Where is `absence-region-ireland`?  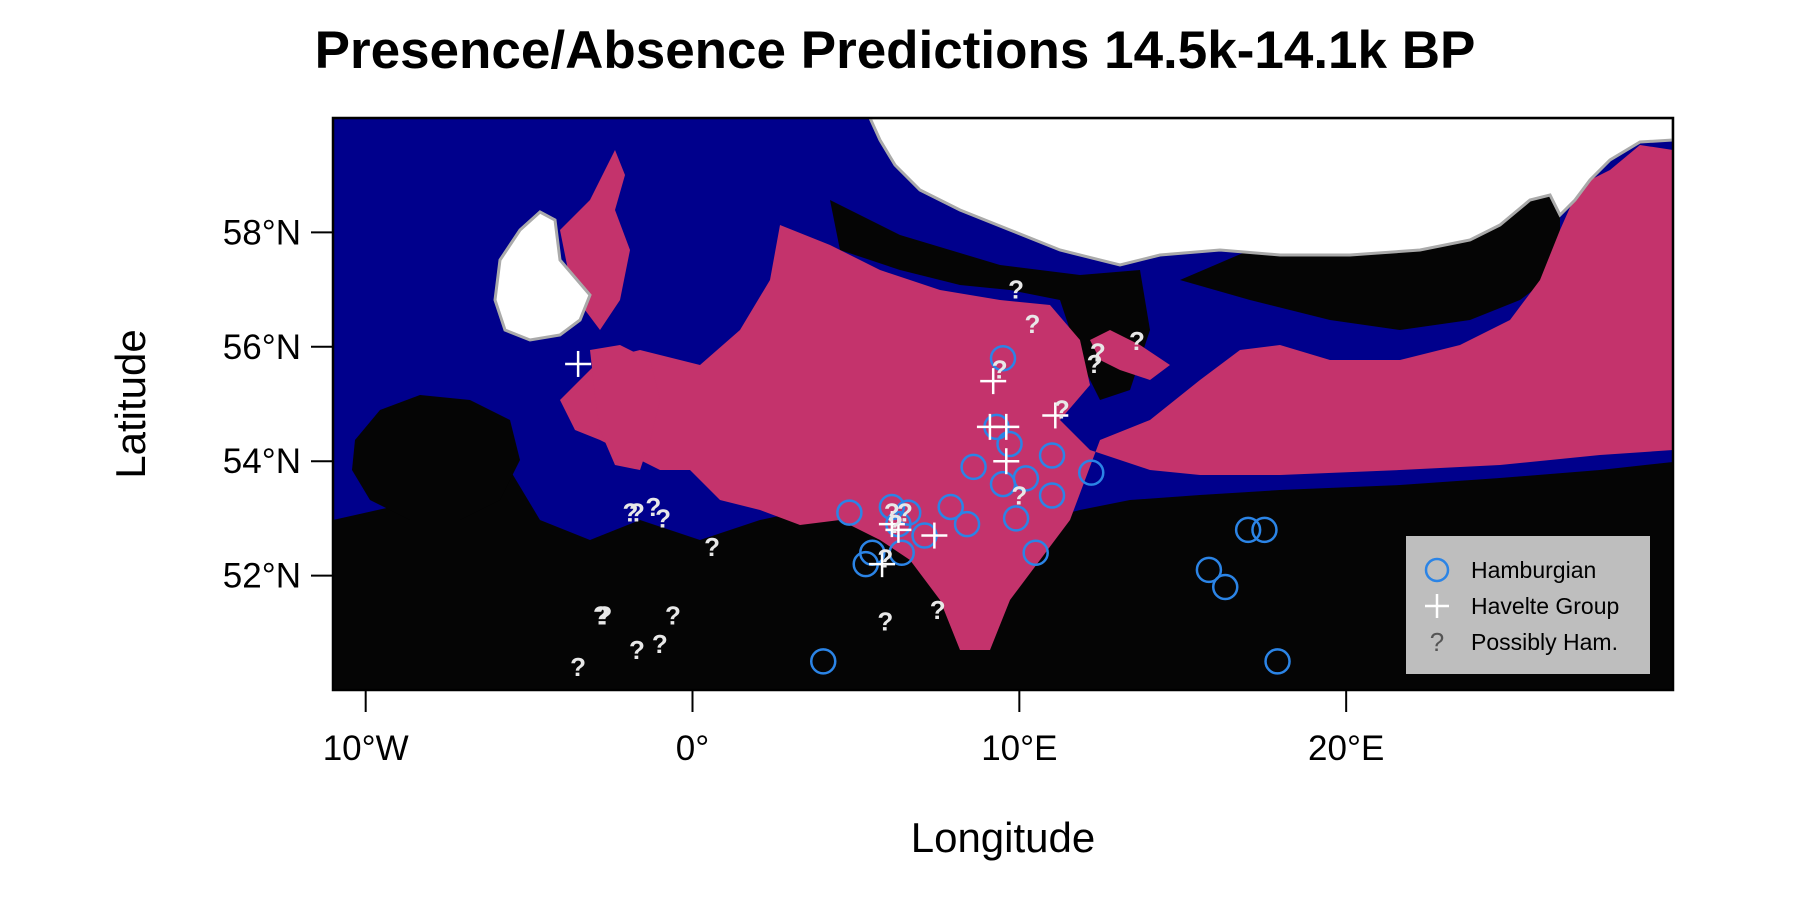 absence-region-ireland is located at coordinates (436, 457).